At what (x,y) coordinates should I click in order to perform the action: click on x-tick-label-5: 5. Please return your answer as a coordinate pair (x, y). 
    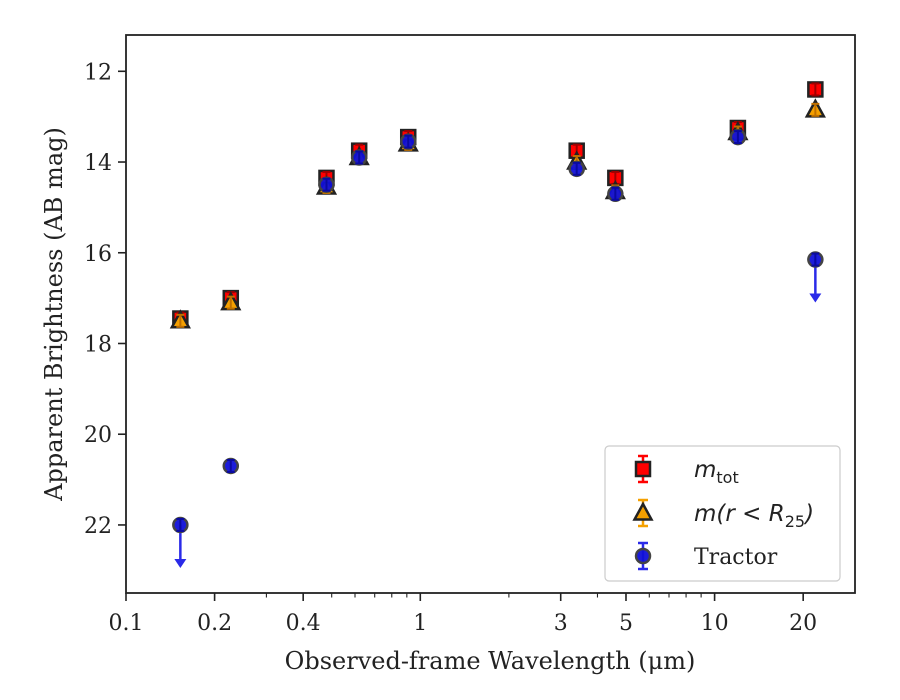
    Looking at the image, I should click on (626, 623).